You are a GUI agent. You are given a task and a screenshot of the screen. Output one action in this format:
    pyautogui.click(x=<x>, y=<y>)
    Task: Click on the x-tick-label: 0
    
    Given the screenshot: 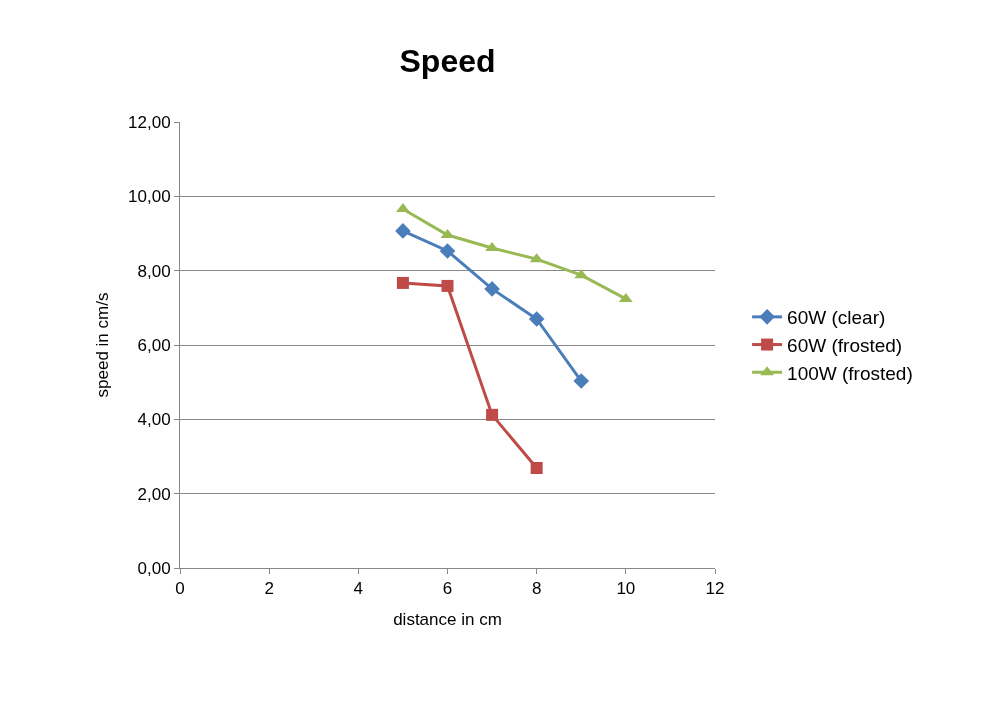 What is the action you would take?
    pyautogui.click(x=180, y=589)
    